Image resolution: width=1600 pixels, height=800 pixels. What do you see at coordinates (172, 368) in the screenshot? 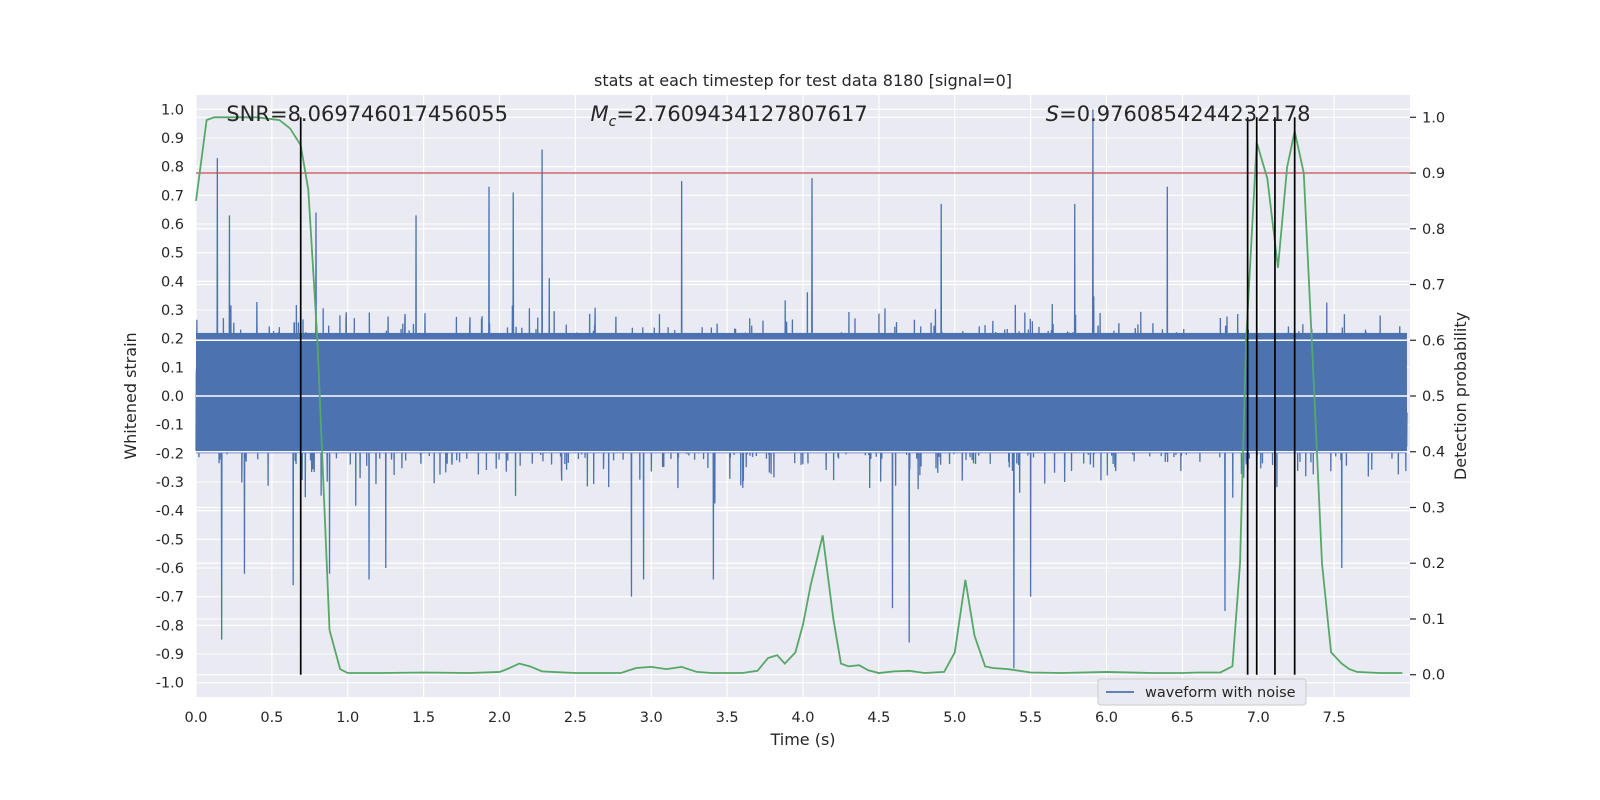
I see `y-tick-label: 0.1` at bounding box center [172, 368].